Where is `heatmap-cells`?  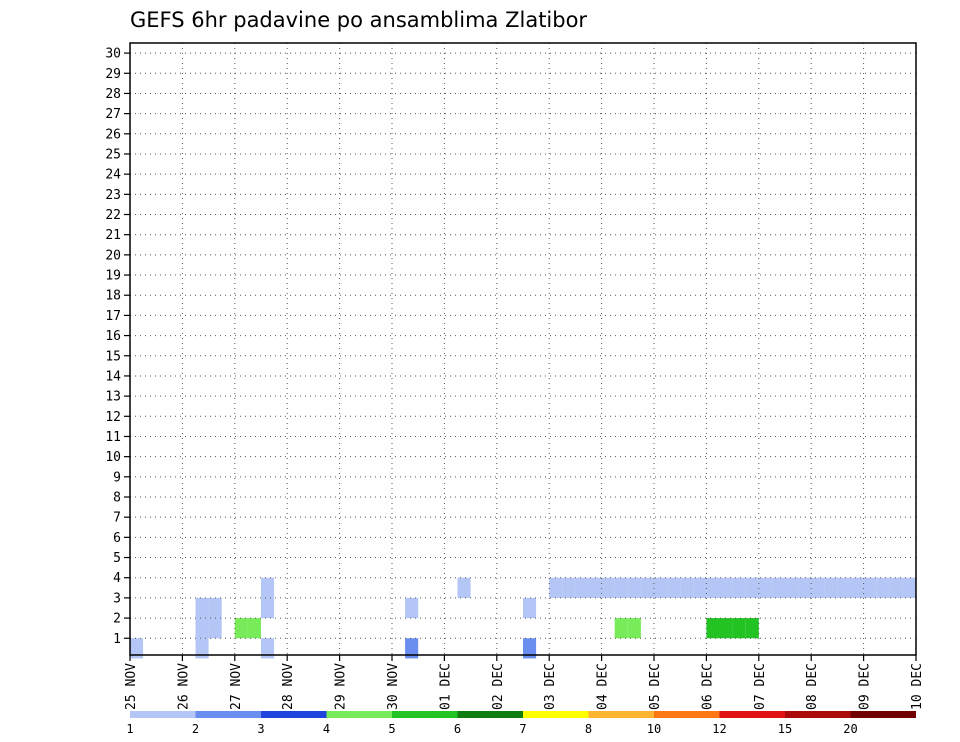 heatmap-cells is located at coordinates (523, 618).